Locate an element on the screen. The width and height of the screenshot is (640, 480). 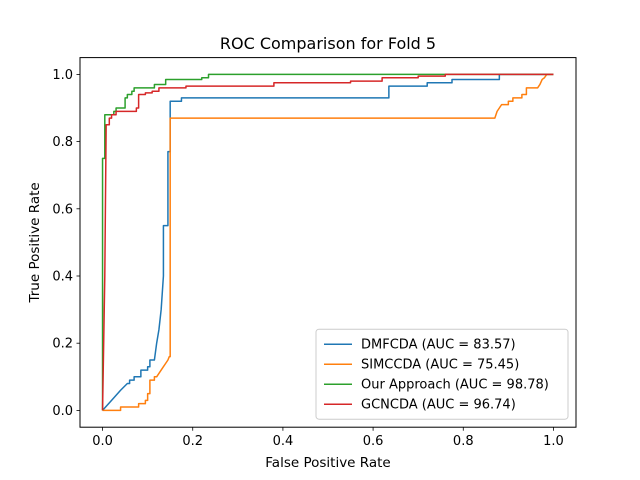
y-tick-label: 0.2 is located at coordinates (62, 344).